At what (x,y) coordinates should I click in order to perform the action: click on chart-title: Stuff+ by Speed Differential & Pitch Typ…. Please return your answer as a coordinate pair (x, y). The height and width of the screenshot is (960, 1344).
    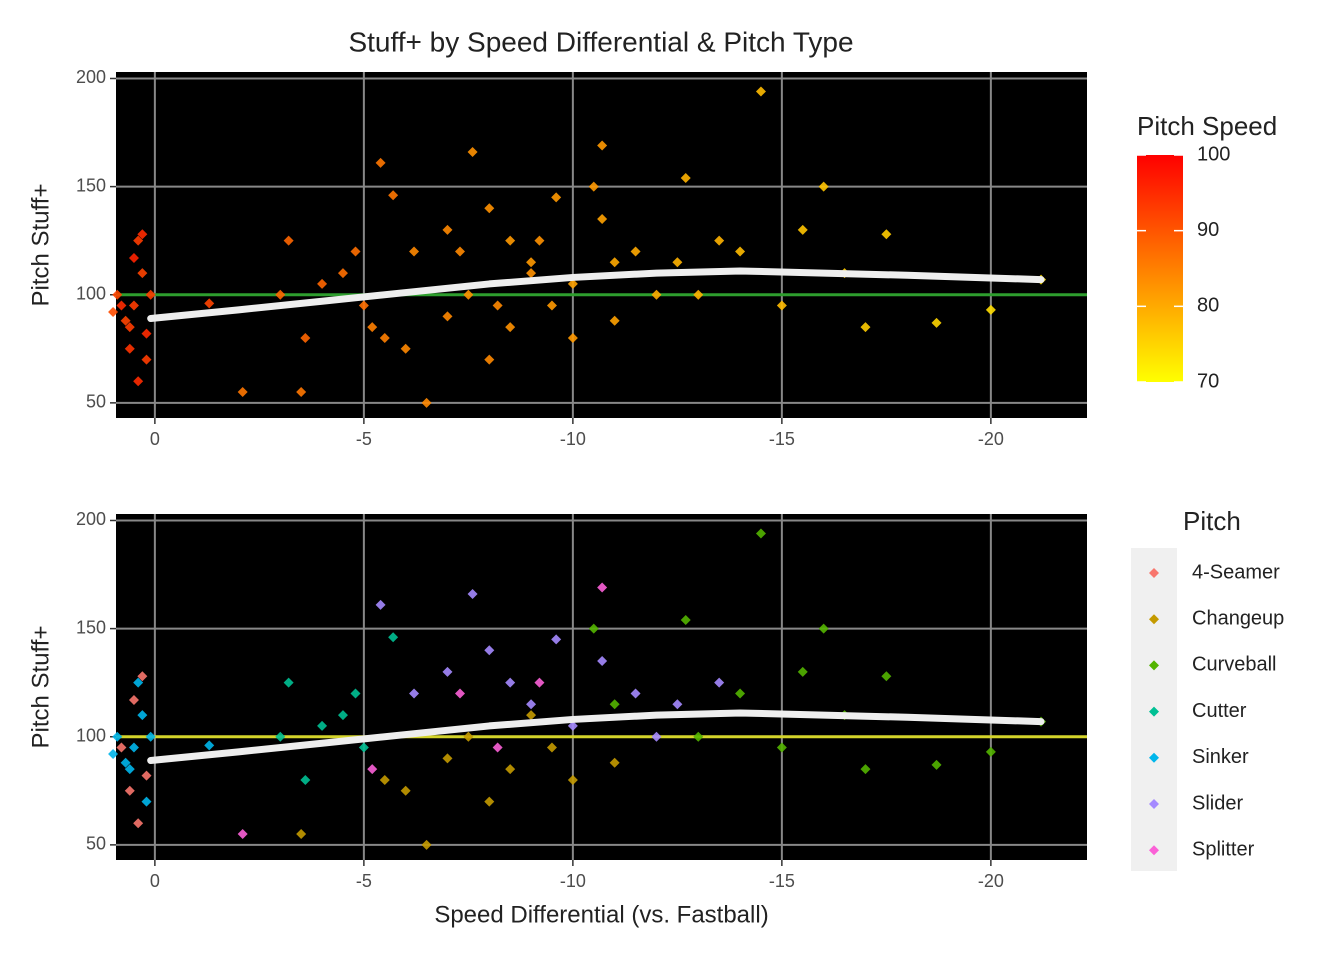
    Looking at the image, I should click on (600, 41).